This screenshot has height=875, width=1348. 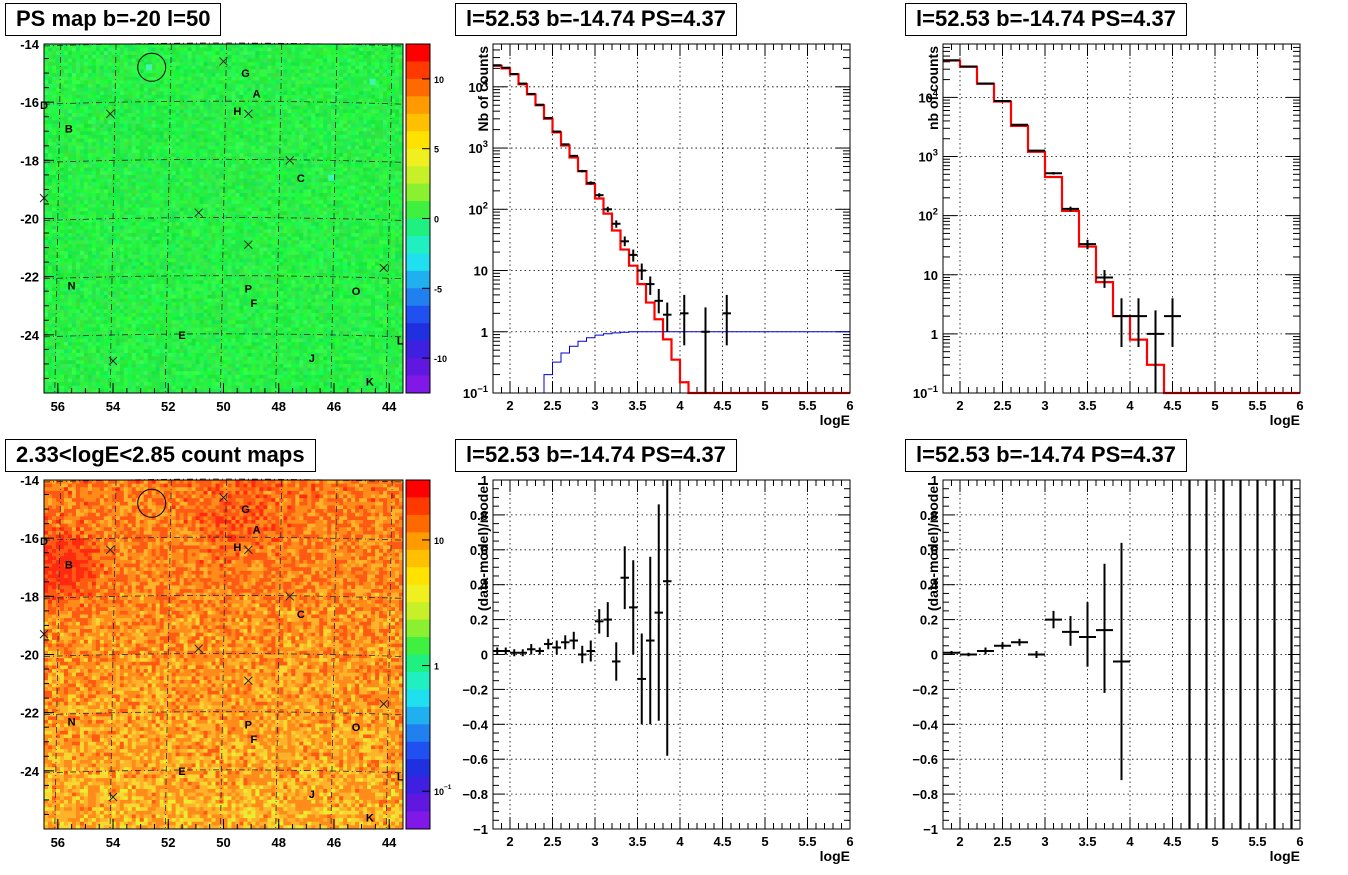 What do you see at coordinates (389, 406) in the screenshot?
I see `x-tick-label: 44` at bounding box center [389, 406].